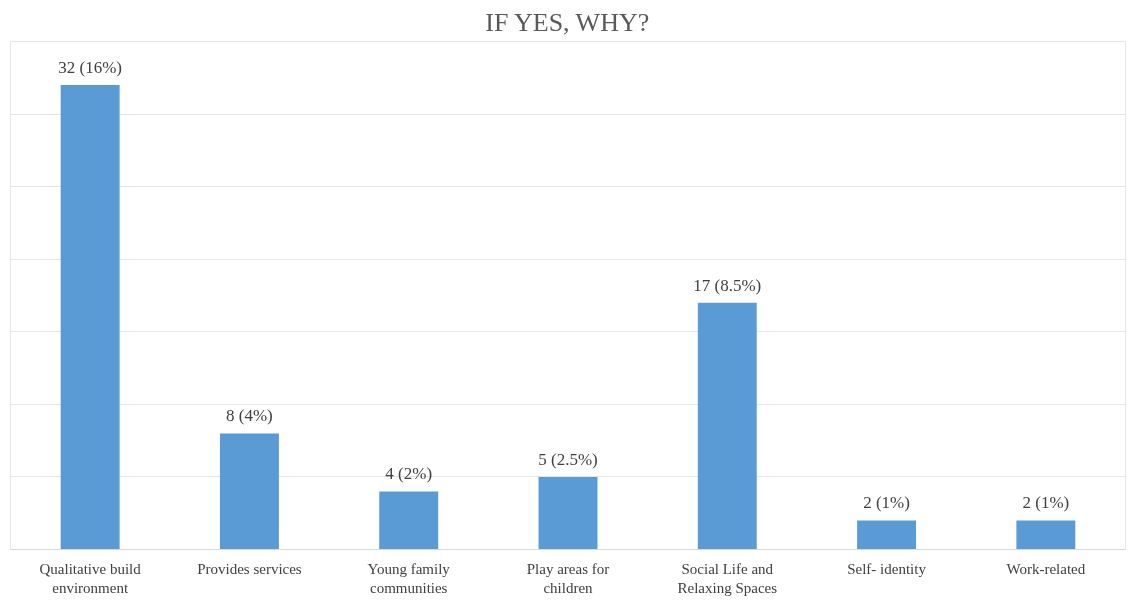  I want to click on data-label: 32 (16%), so click(90, 68).